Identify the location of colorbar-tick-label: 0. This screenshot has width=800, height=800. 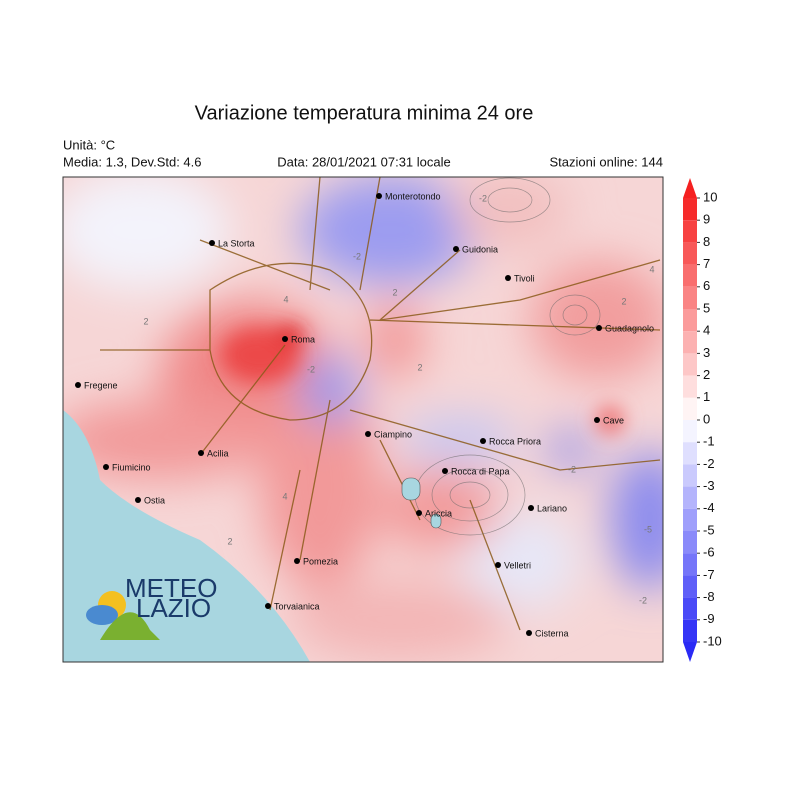
(706, 418).